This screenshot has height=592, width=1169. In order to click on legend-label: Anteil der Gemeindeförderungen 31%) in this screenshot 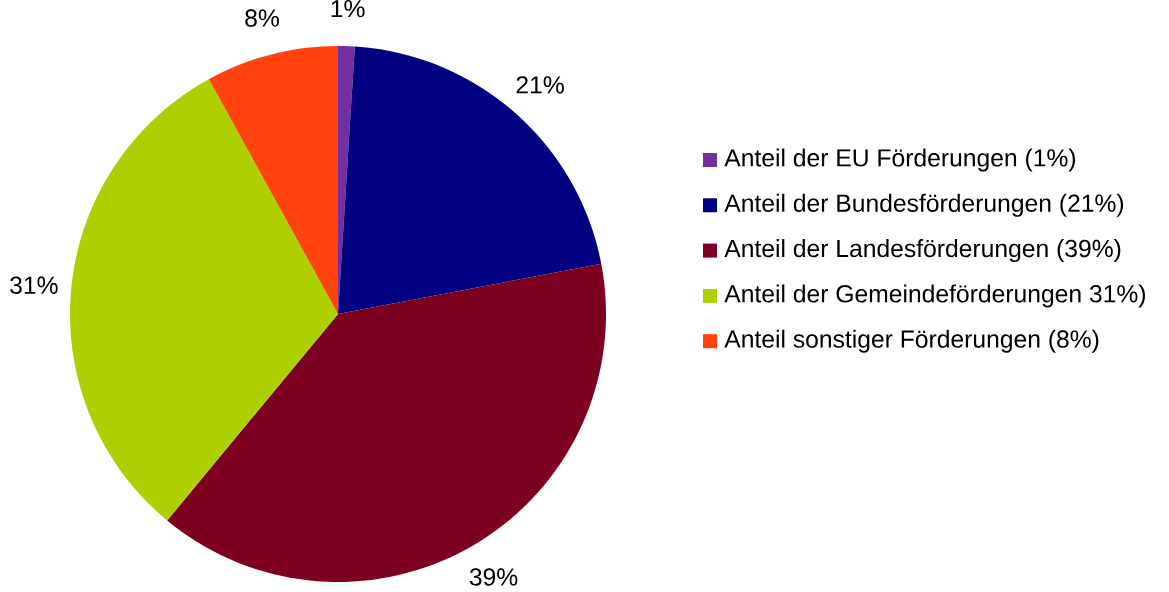, I will do `click(934, 296)`.